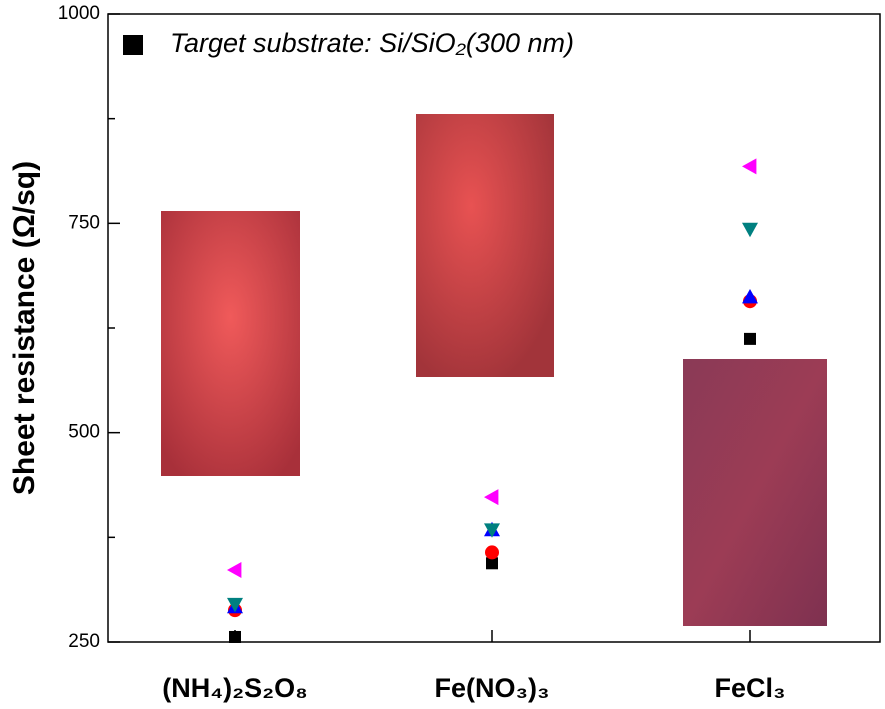  What do you see at coordinates (84, 641) in the screenshot?
I see `y-tick-label: 250` at bounding box center [84, 641].